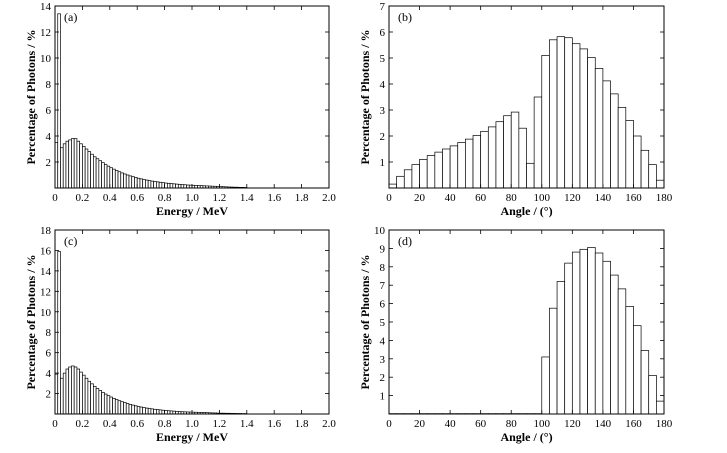 The image size is (727, 453). Describe the element at coordinates (49, 137) in the screenshot. I see `y-tick-label-a-1: 4` at that location.